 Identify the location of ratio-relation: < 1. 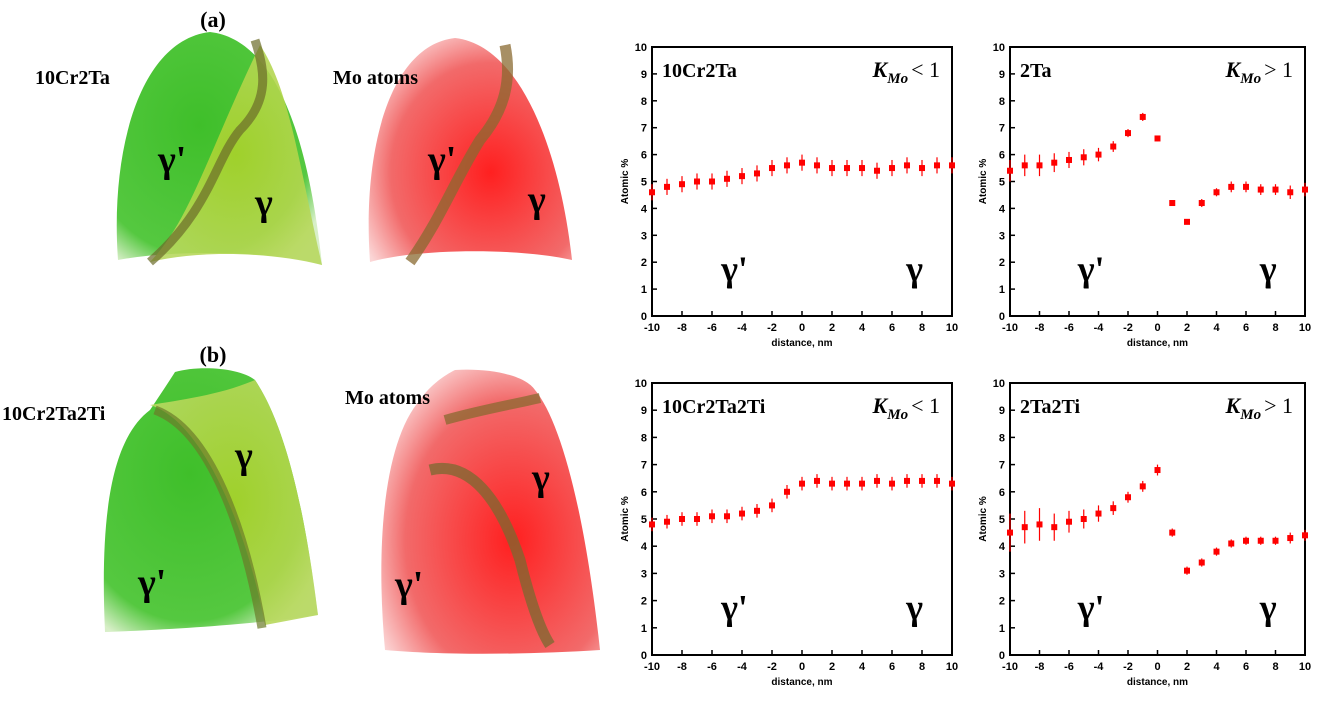
(925, 405).